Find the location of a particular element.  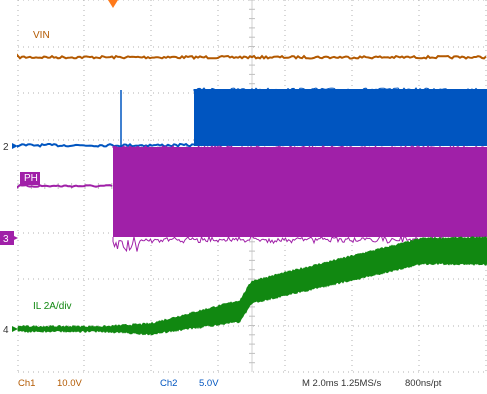

resolution-readout: 800ns/pt is located at coordinates (423, 383).